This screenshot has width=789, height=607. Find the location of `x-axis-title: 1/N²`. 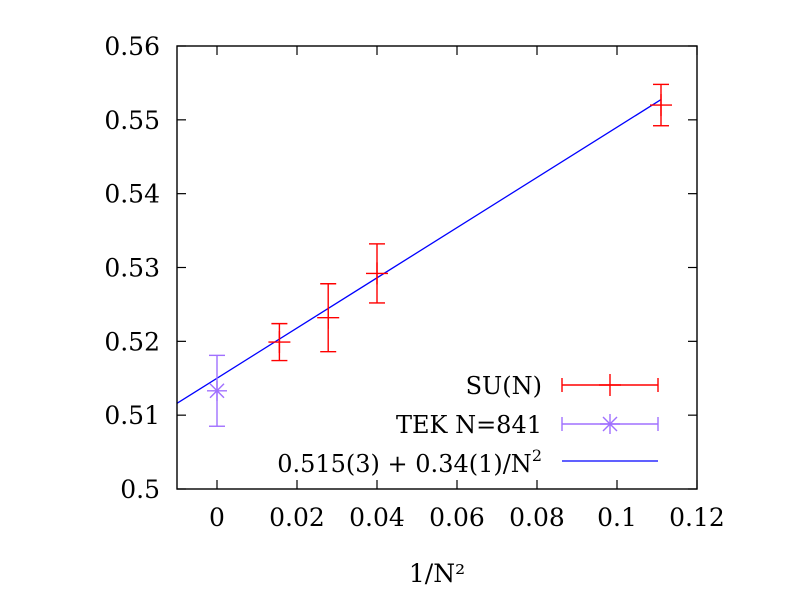

x-axis-title: 1/N² is located at coordinates (437, 573).